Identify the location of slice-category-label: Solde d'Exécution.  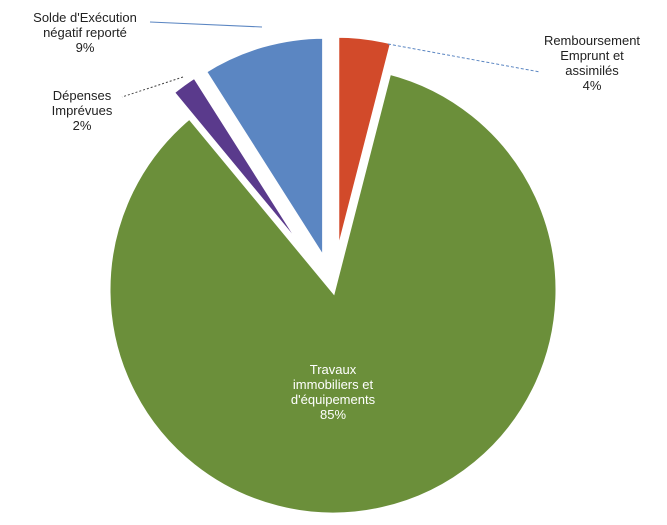
(85, 17).